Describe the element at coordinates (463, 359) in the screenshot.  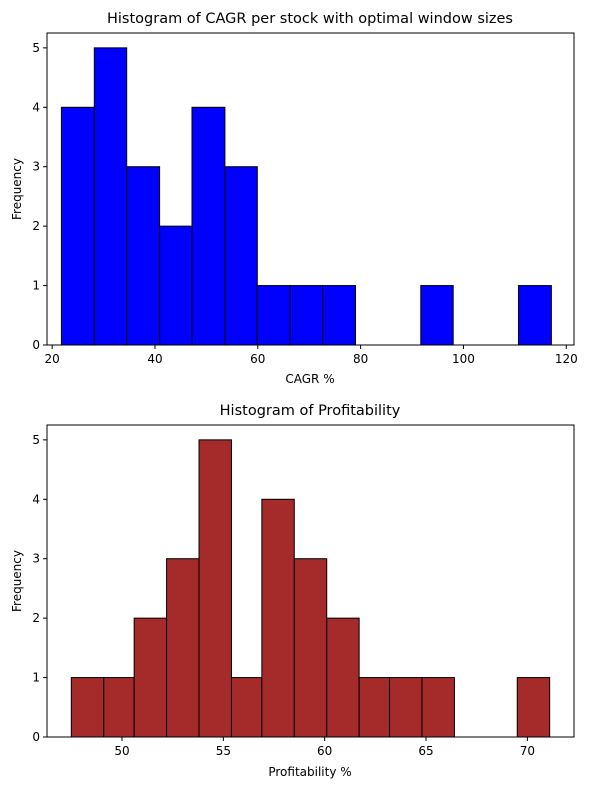
I see `x-tick-label: 100` at that location.